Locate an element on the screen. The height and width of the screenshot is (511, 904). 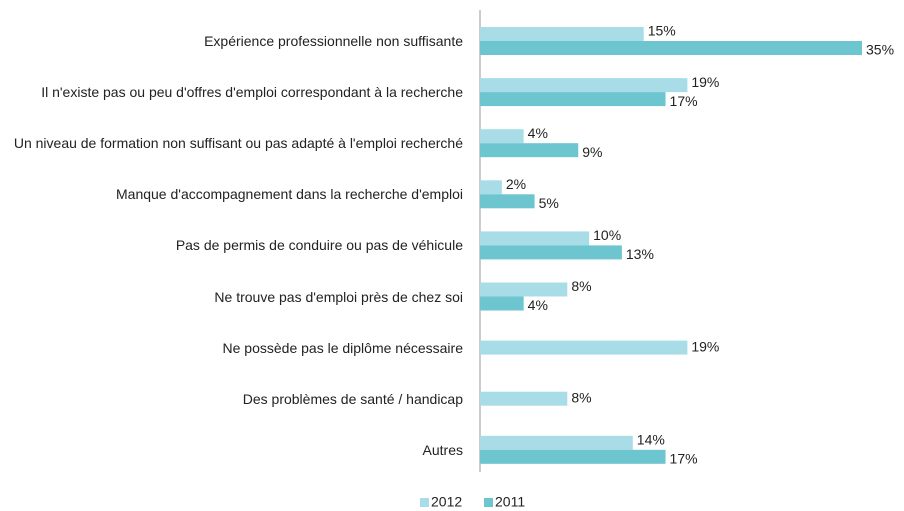
value-label: 5% is located at coordinates (549, 203).